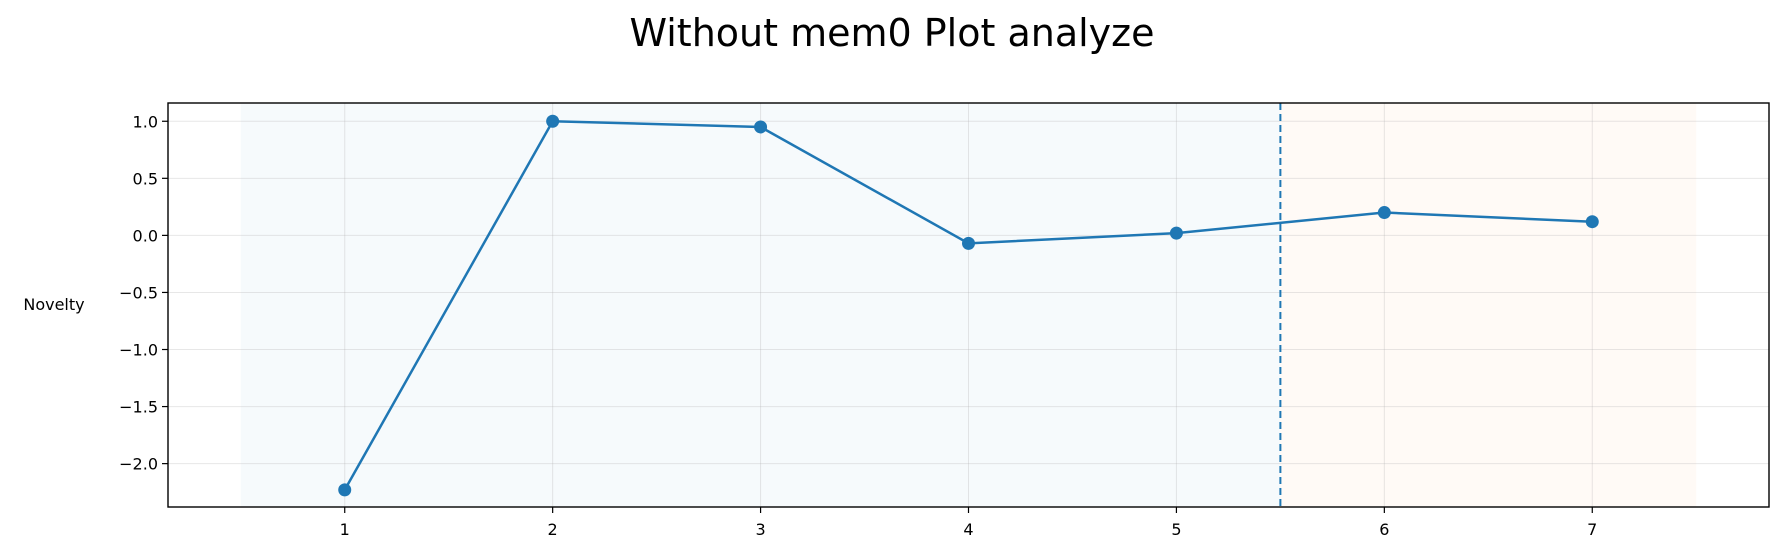  What do you see at coordinates (53, 304) in the screenshot?
I see `y-axis-label: Novelty` at bounding box center [53, 304].